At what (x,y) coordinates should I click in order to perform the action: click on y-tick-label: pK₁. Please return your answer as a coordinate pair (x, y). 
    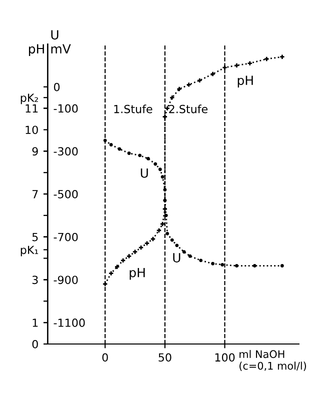
    Looking at the image, I should click on (29, 251).